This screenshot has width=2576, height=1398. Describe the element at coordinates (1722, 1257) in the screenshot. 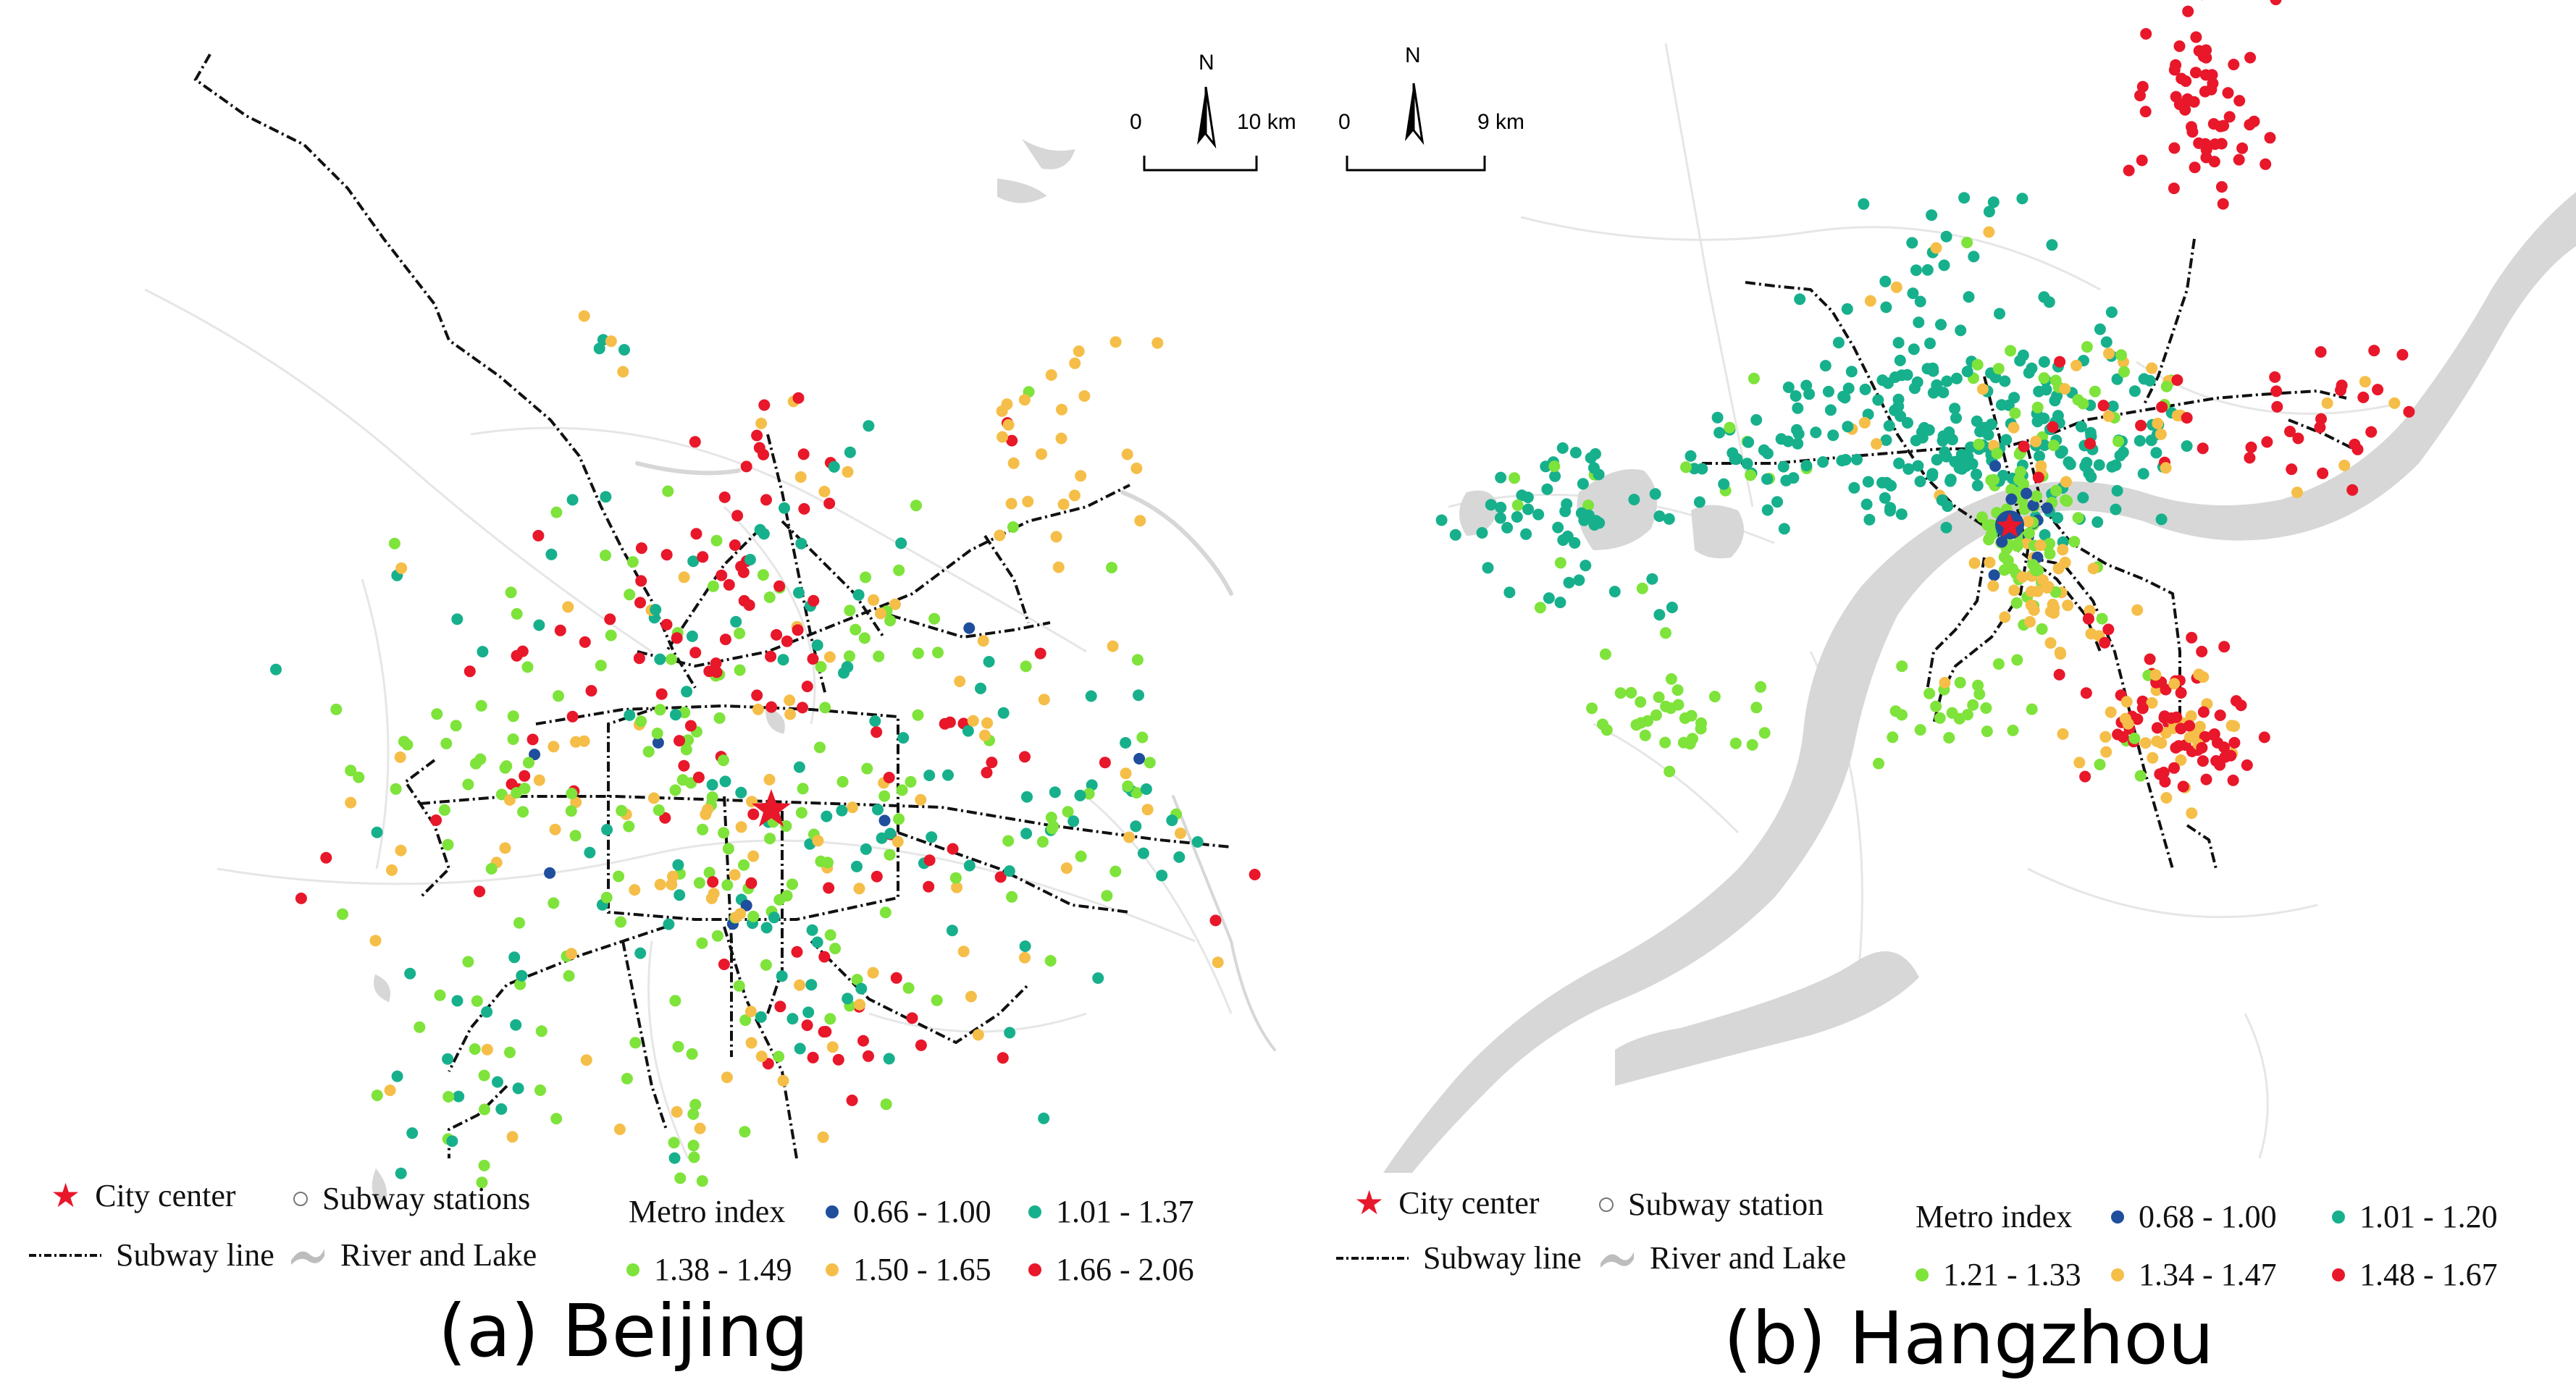

I see `legend-river-lake: River and Lake` at that location.